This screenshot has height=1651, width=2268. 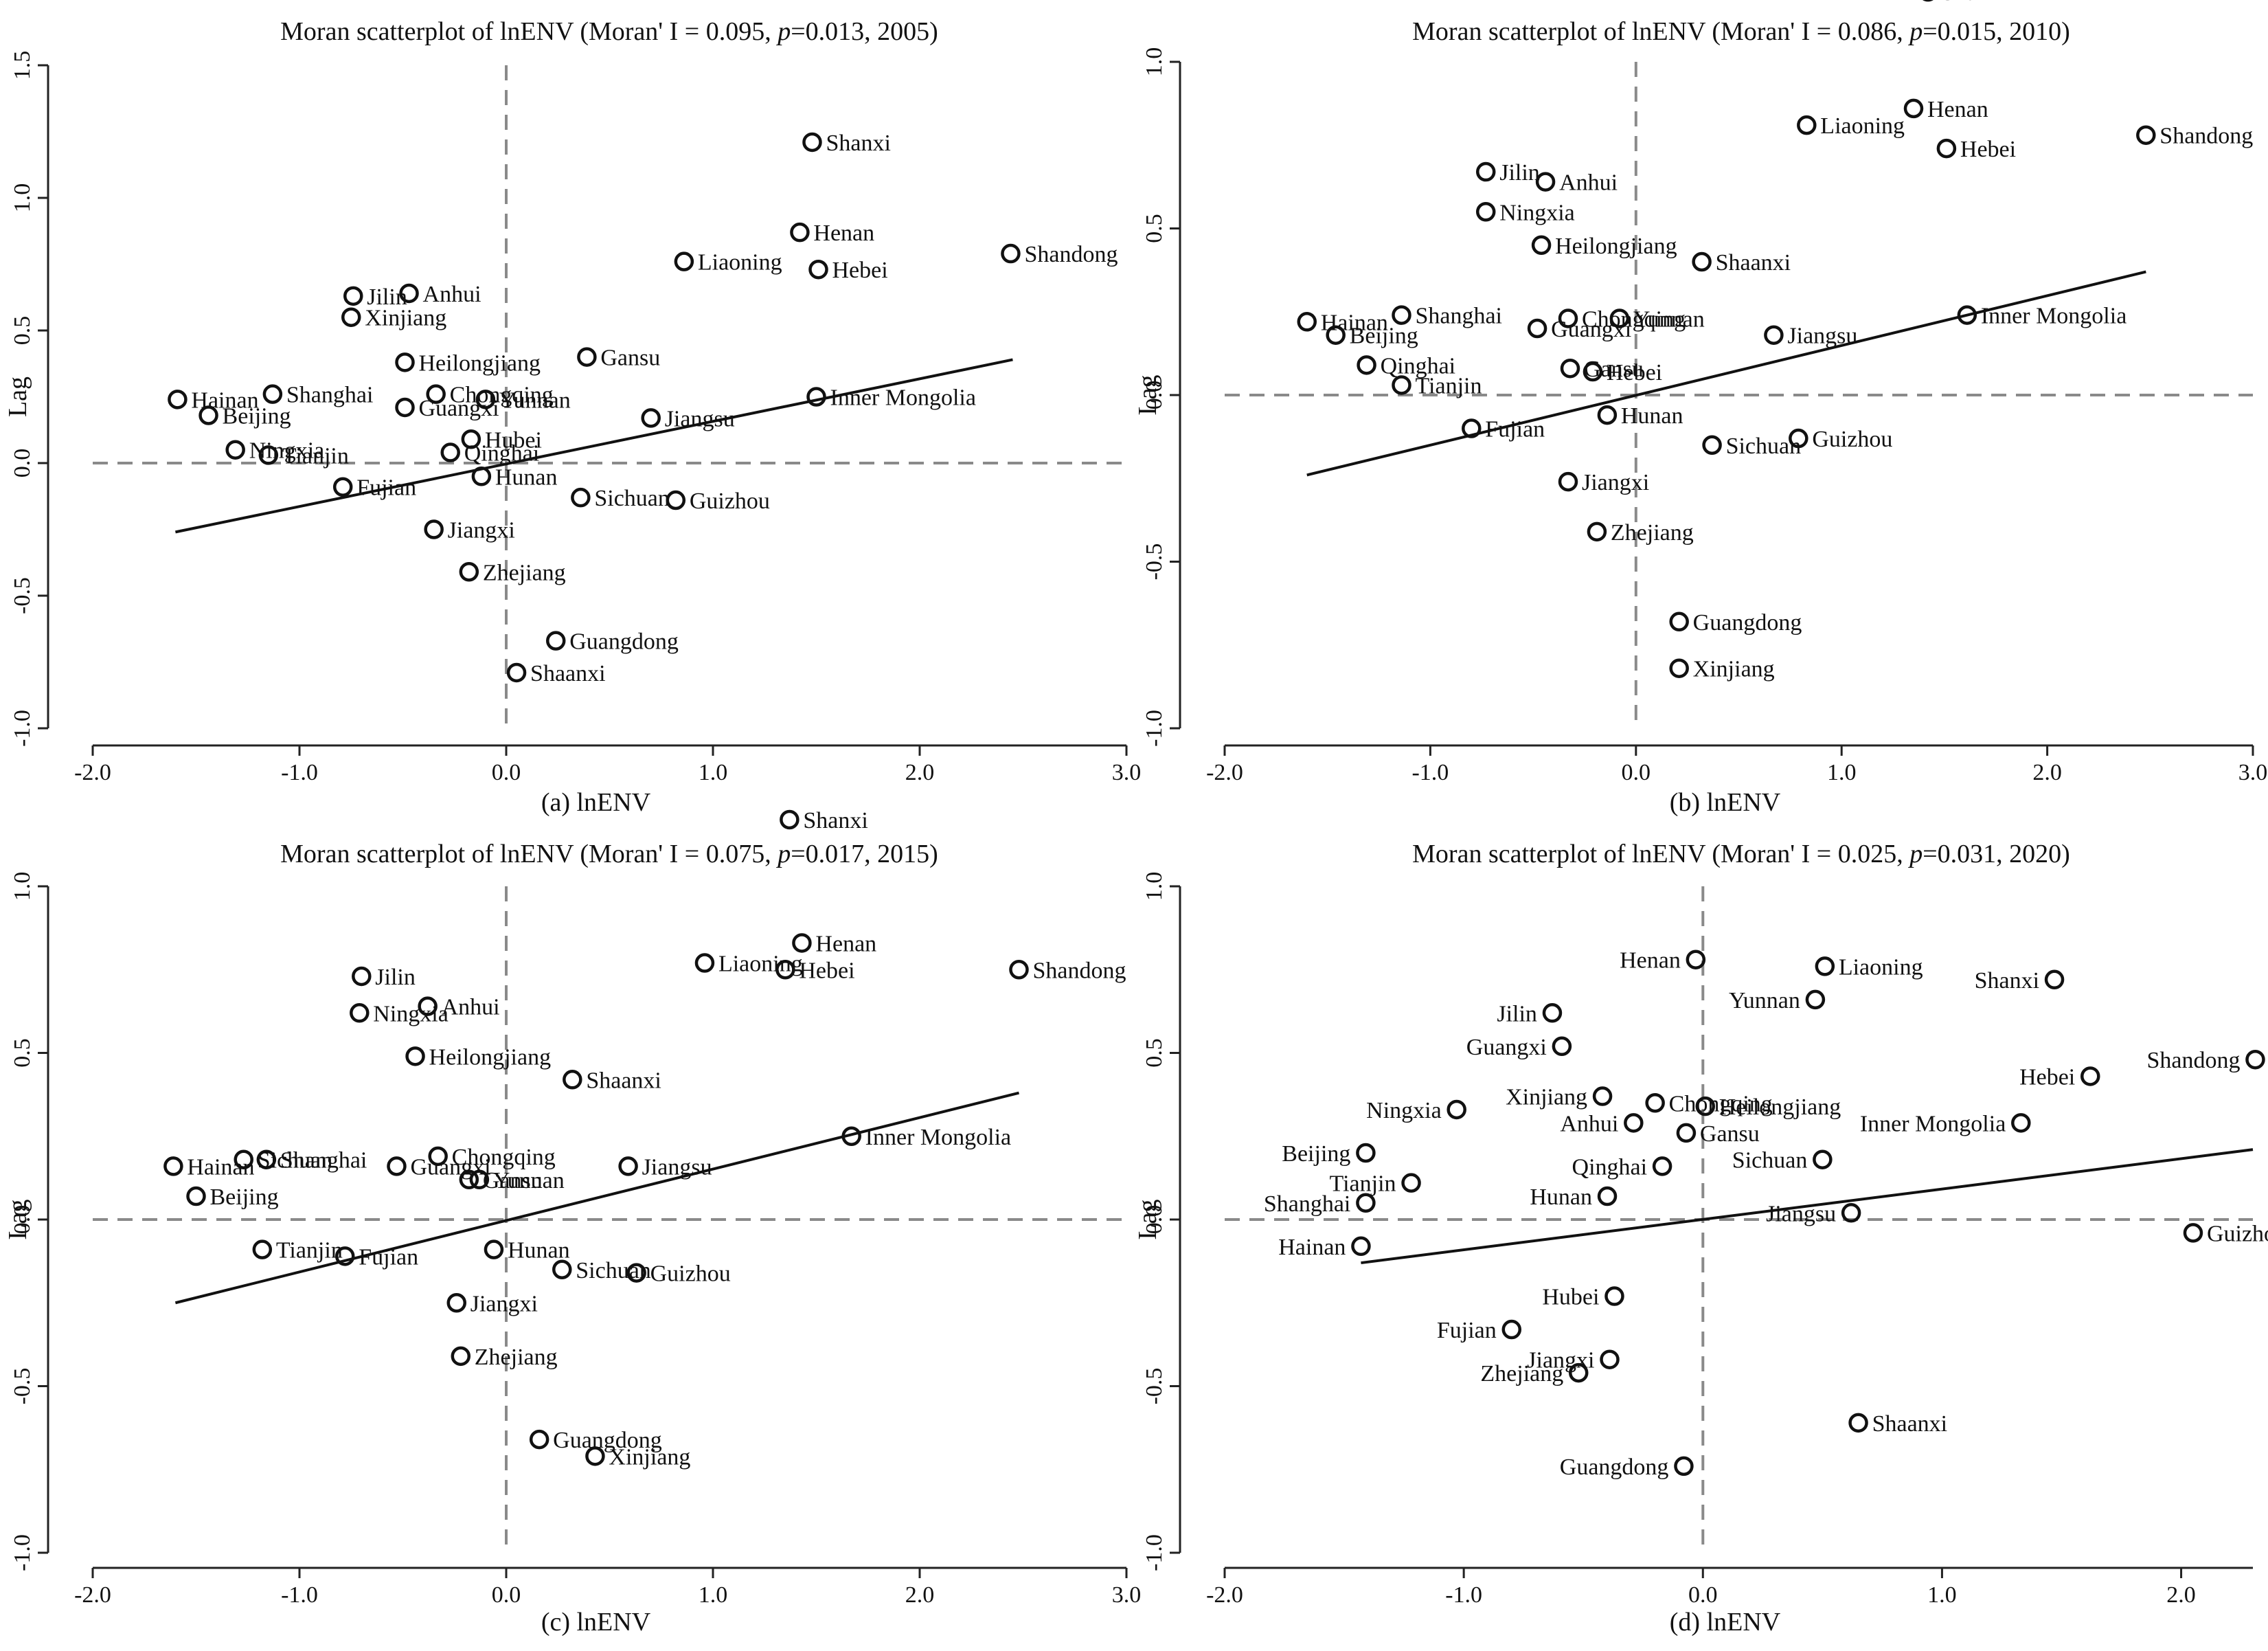 What do you see at coordinates (1312, 1248) in the screenshot?
I see `point-label: Hainan` at bounding box center [1312, 1248].